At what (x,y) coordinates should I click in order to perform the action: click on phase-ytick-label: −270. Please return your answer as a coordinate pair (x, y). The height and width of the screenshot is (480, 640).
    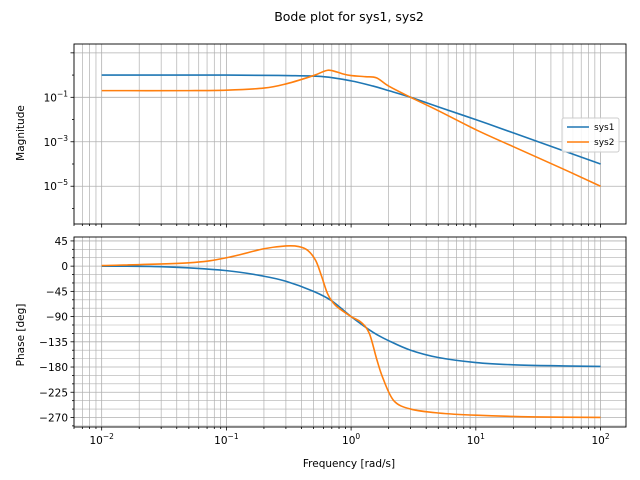
    Looking at the image, I should click on (53, 418).